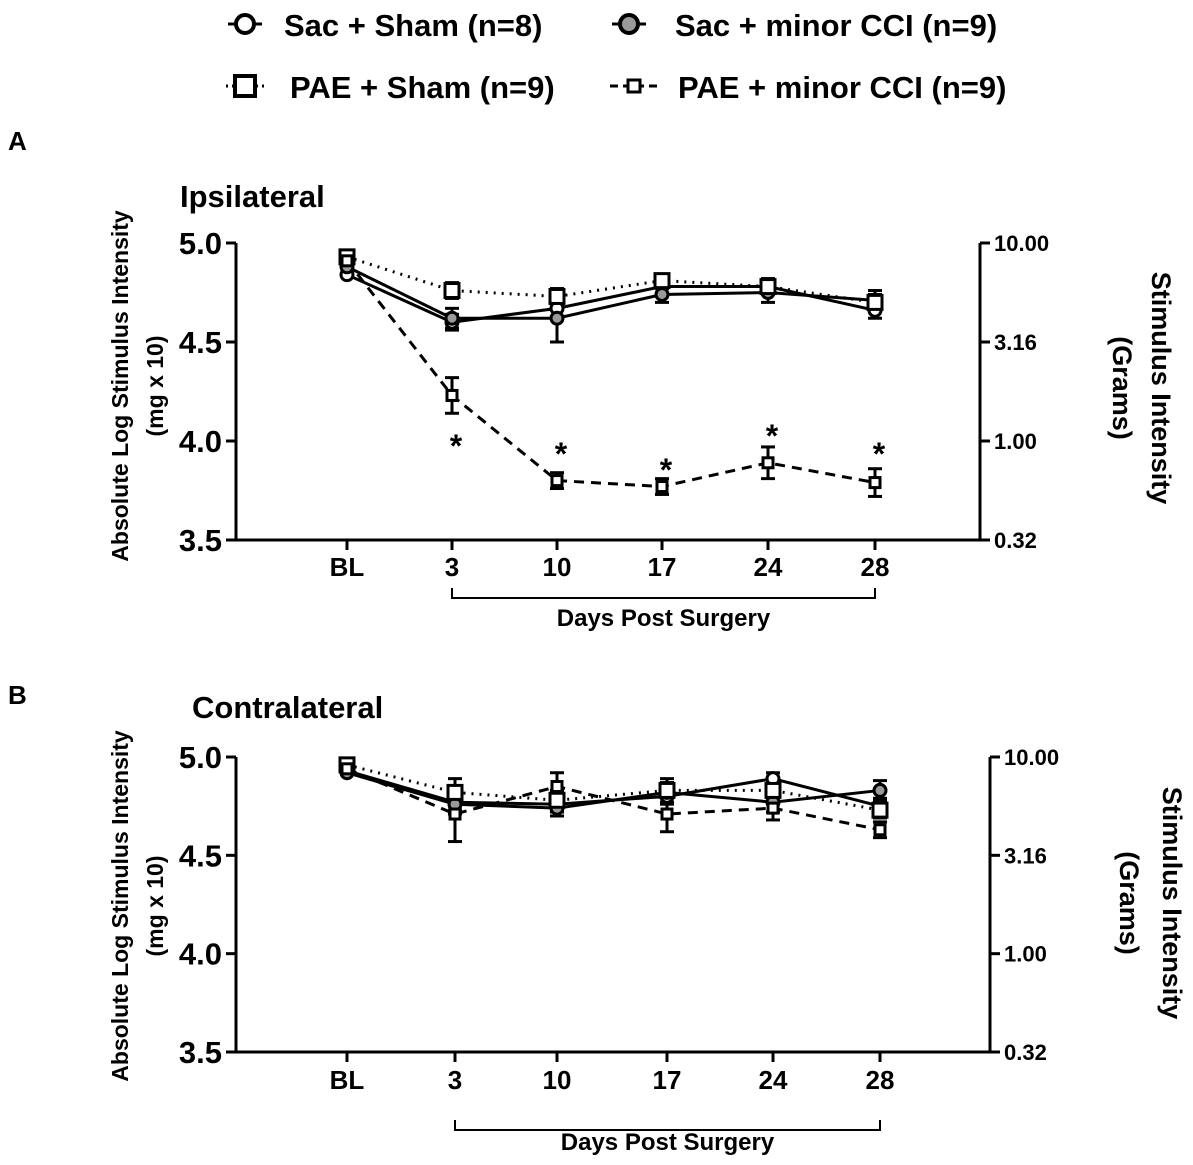 This screenshot has height=1165, width=1193. What do you see at coordinates (17, 141) in the screenshot?
I see `panel-letter: A` at bounding box center [17, 141].